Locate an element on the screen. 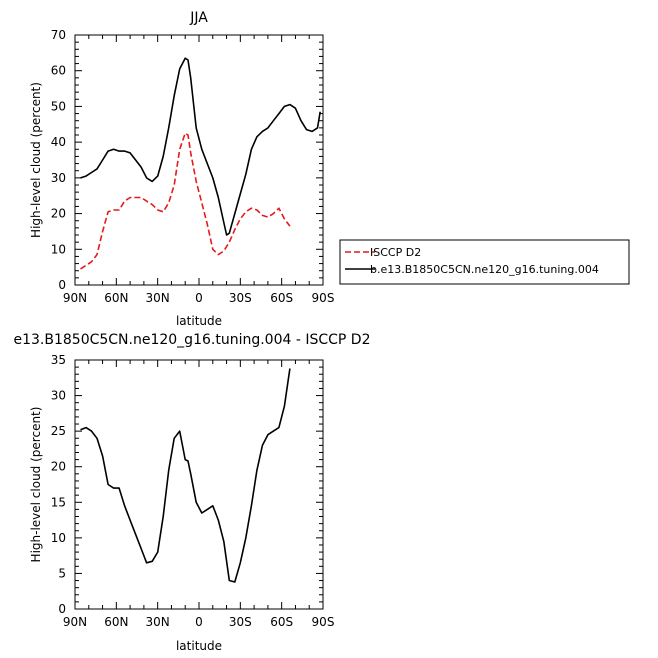 This screenshot has width=658, height=658. y-tick-label: 35 is located at coordinates (58, 360).